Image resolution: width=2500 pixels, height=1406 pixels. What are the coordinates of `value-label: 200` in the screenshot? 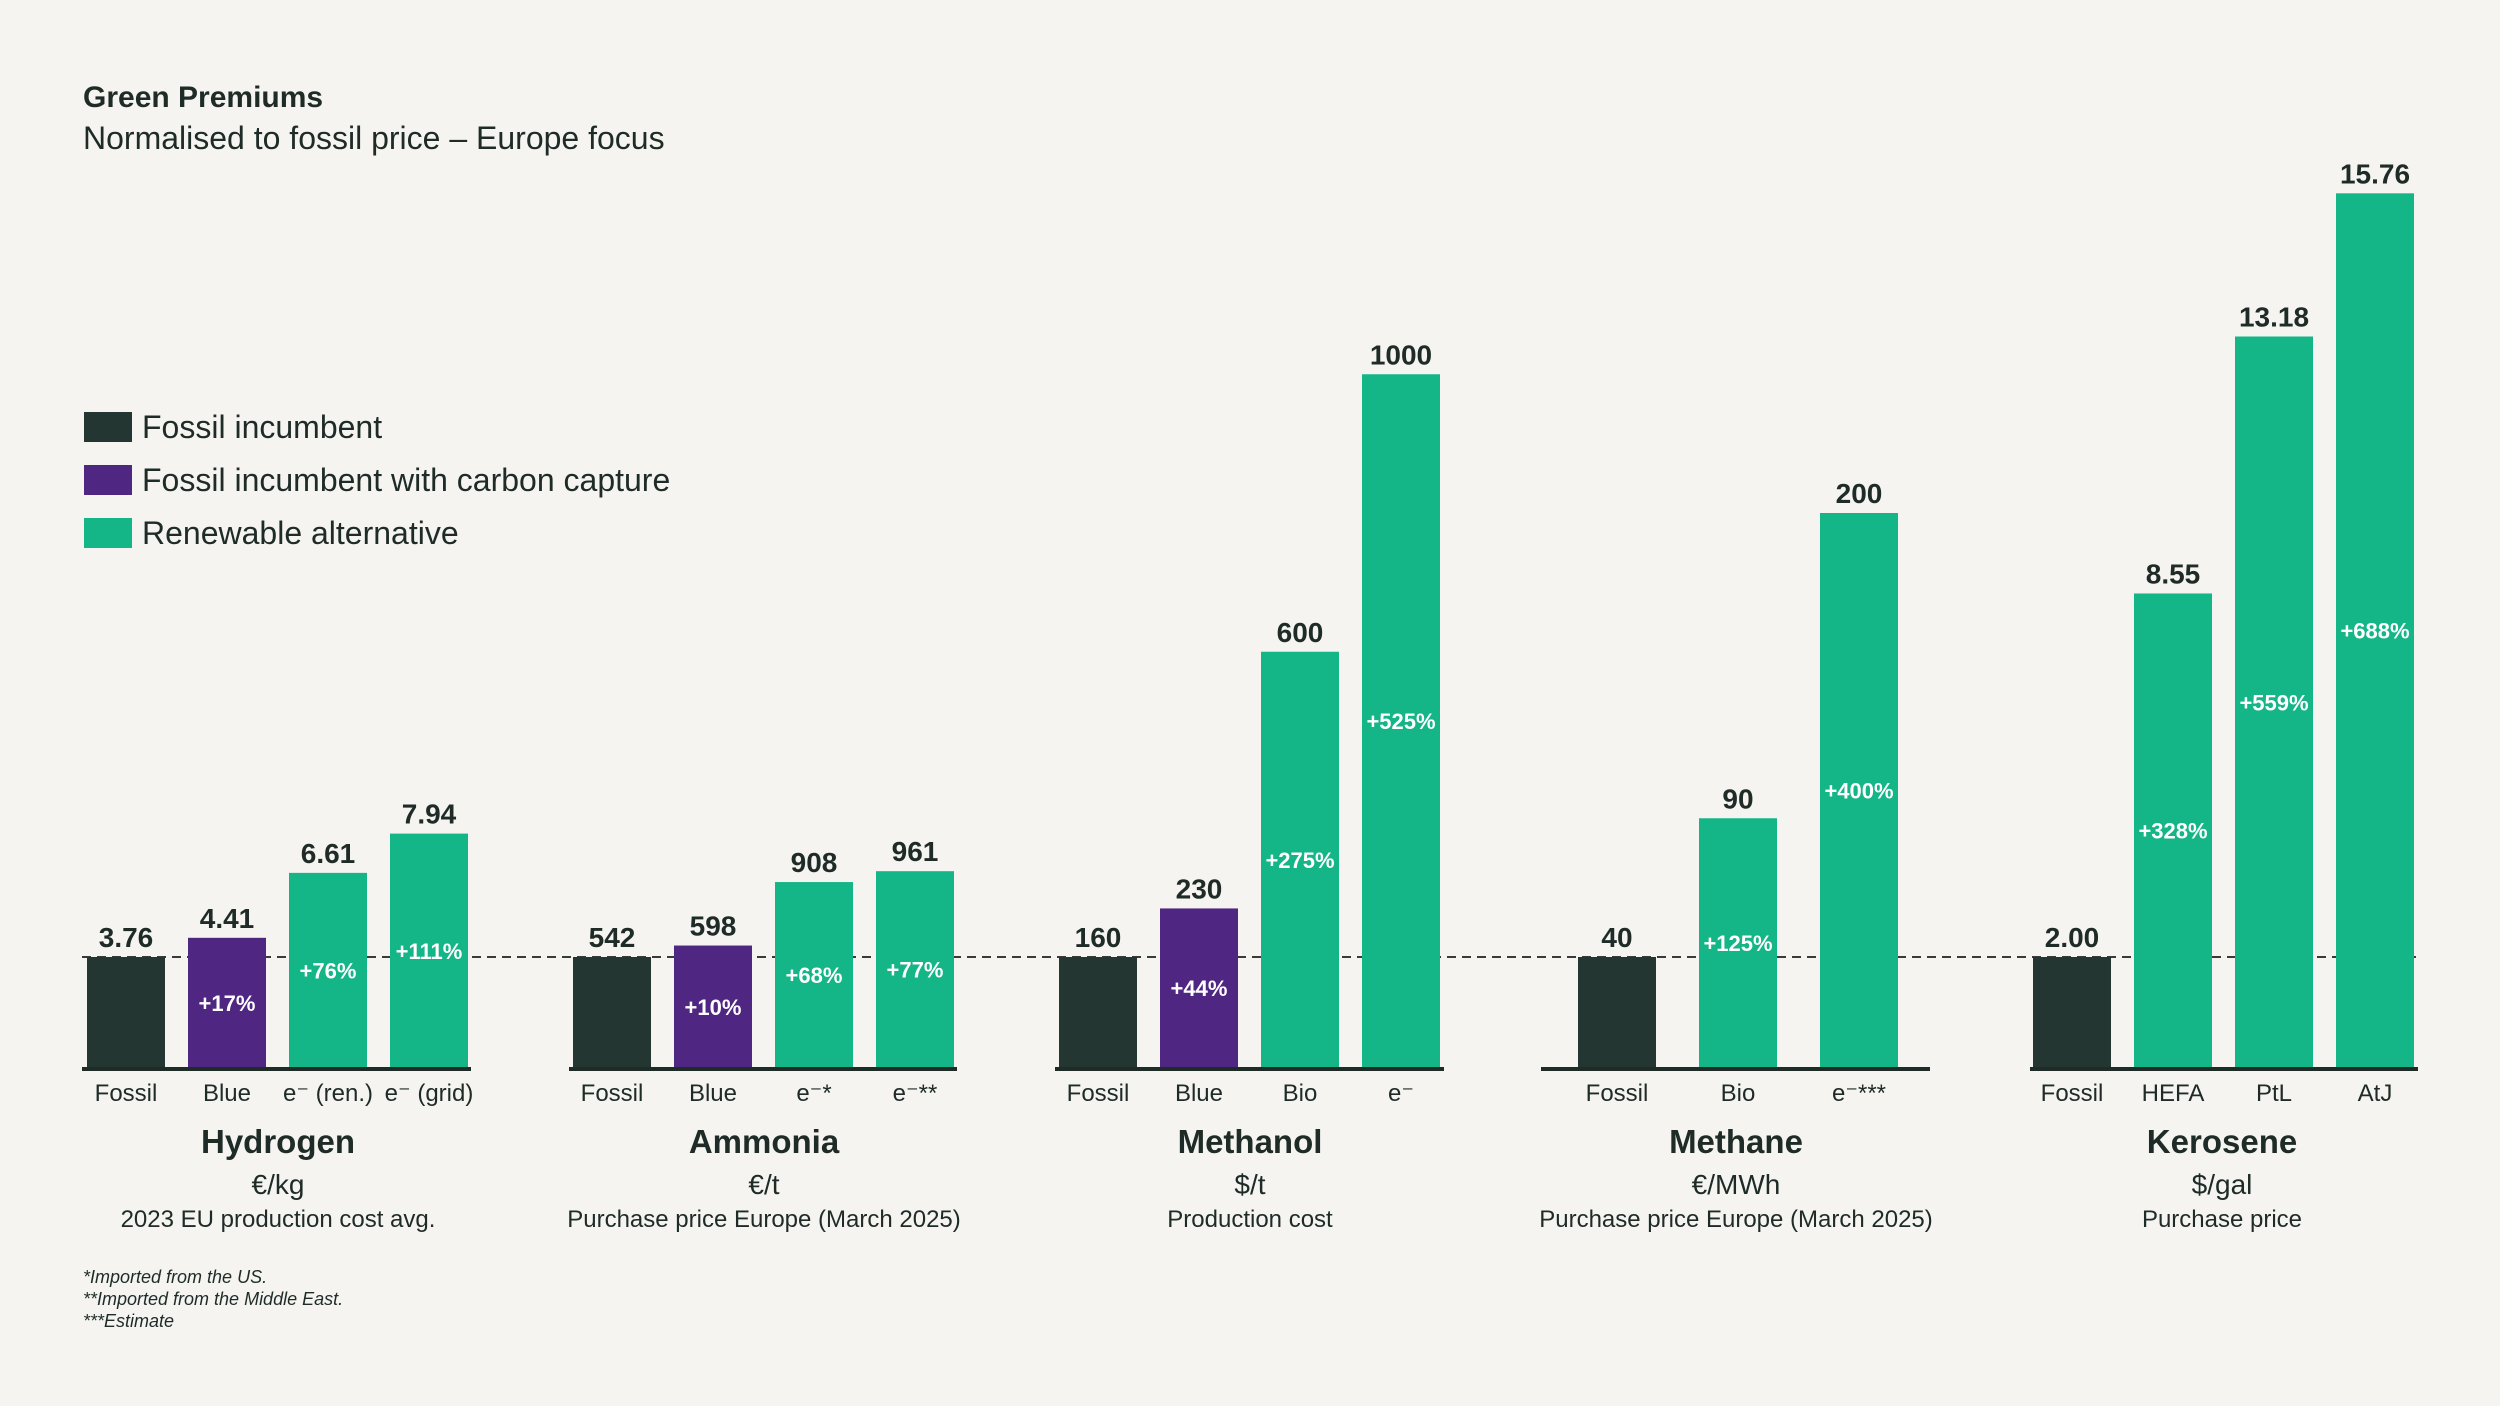 It's located at (1859, 493).